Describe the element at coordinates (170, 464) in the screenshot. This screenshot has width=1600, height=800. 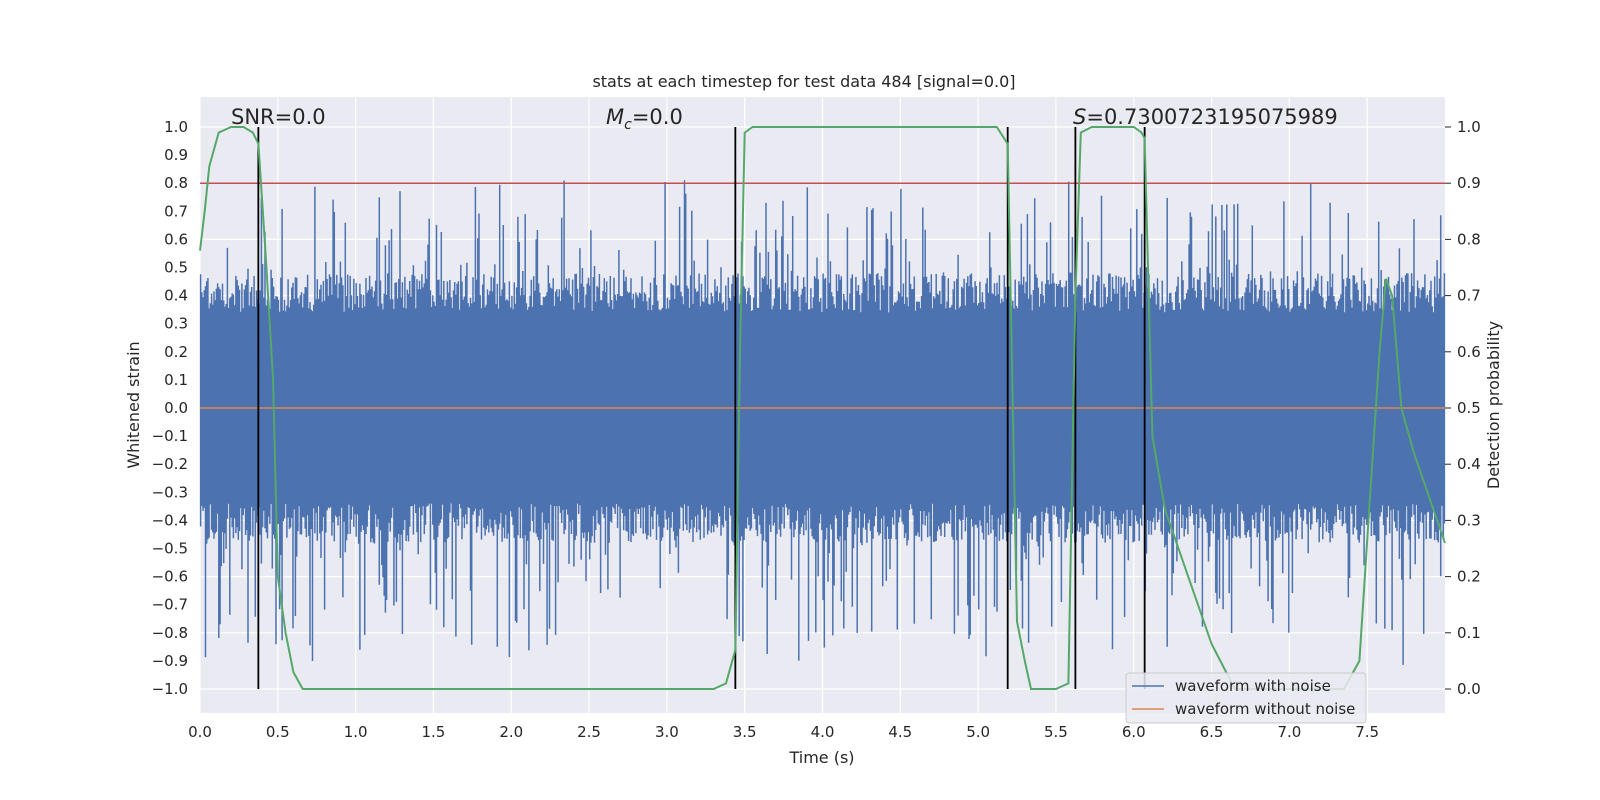
I see `y-tick-label-8: −0.2` at that location.